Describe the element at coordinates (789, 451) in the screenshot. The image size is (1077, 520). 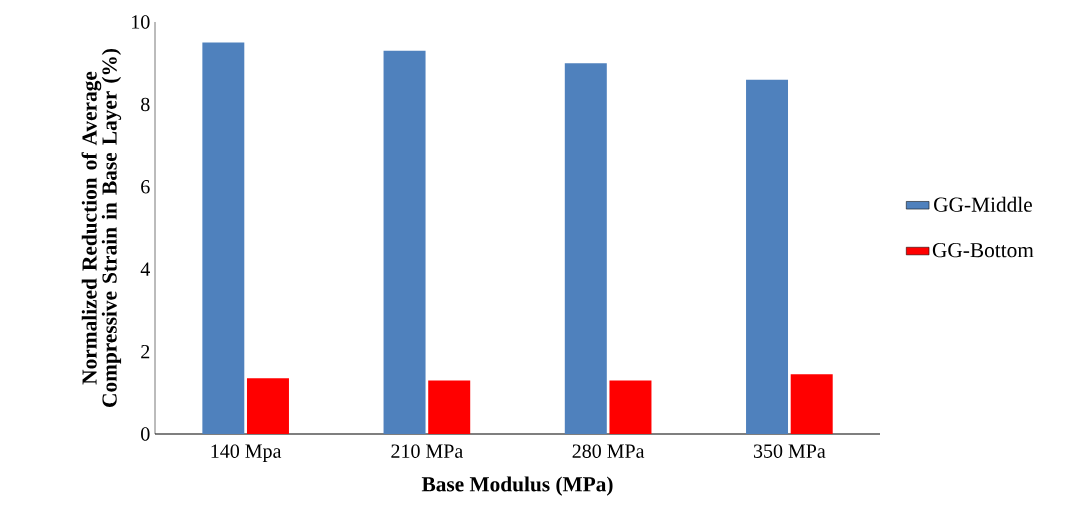
I see `x-tick-label: 350 MPa` at that location.